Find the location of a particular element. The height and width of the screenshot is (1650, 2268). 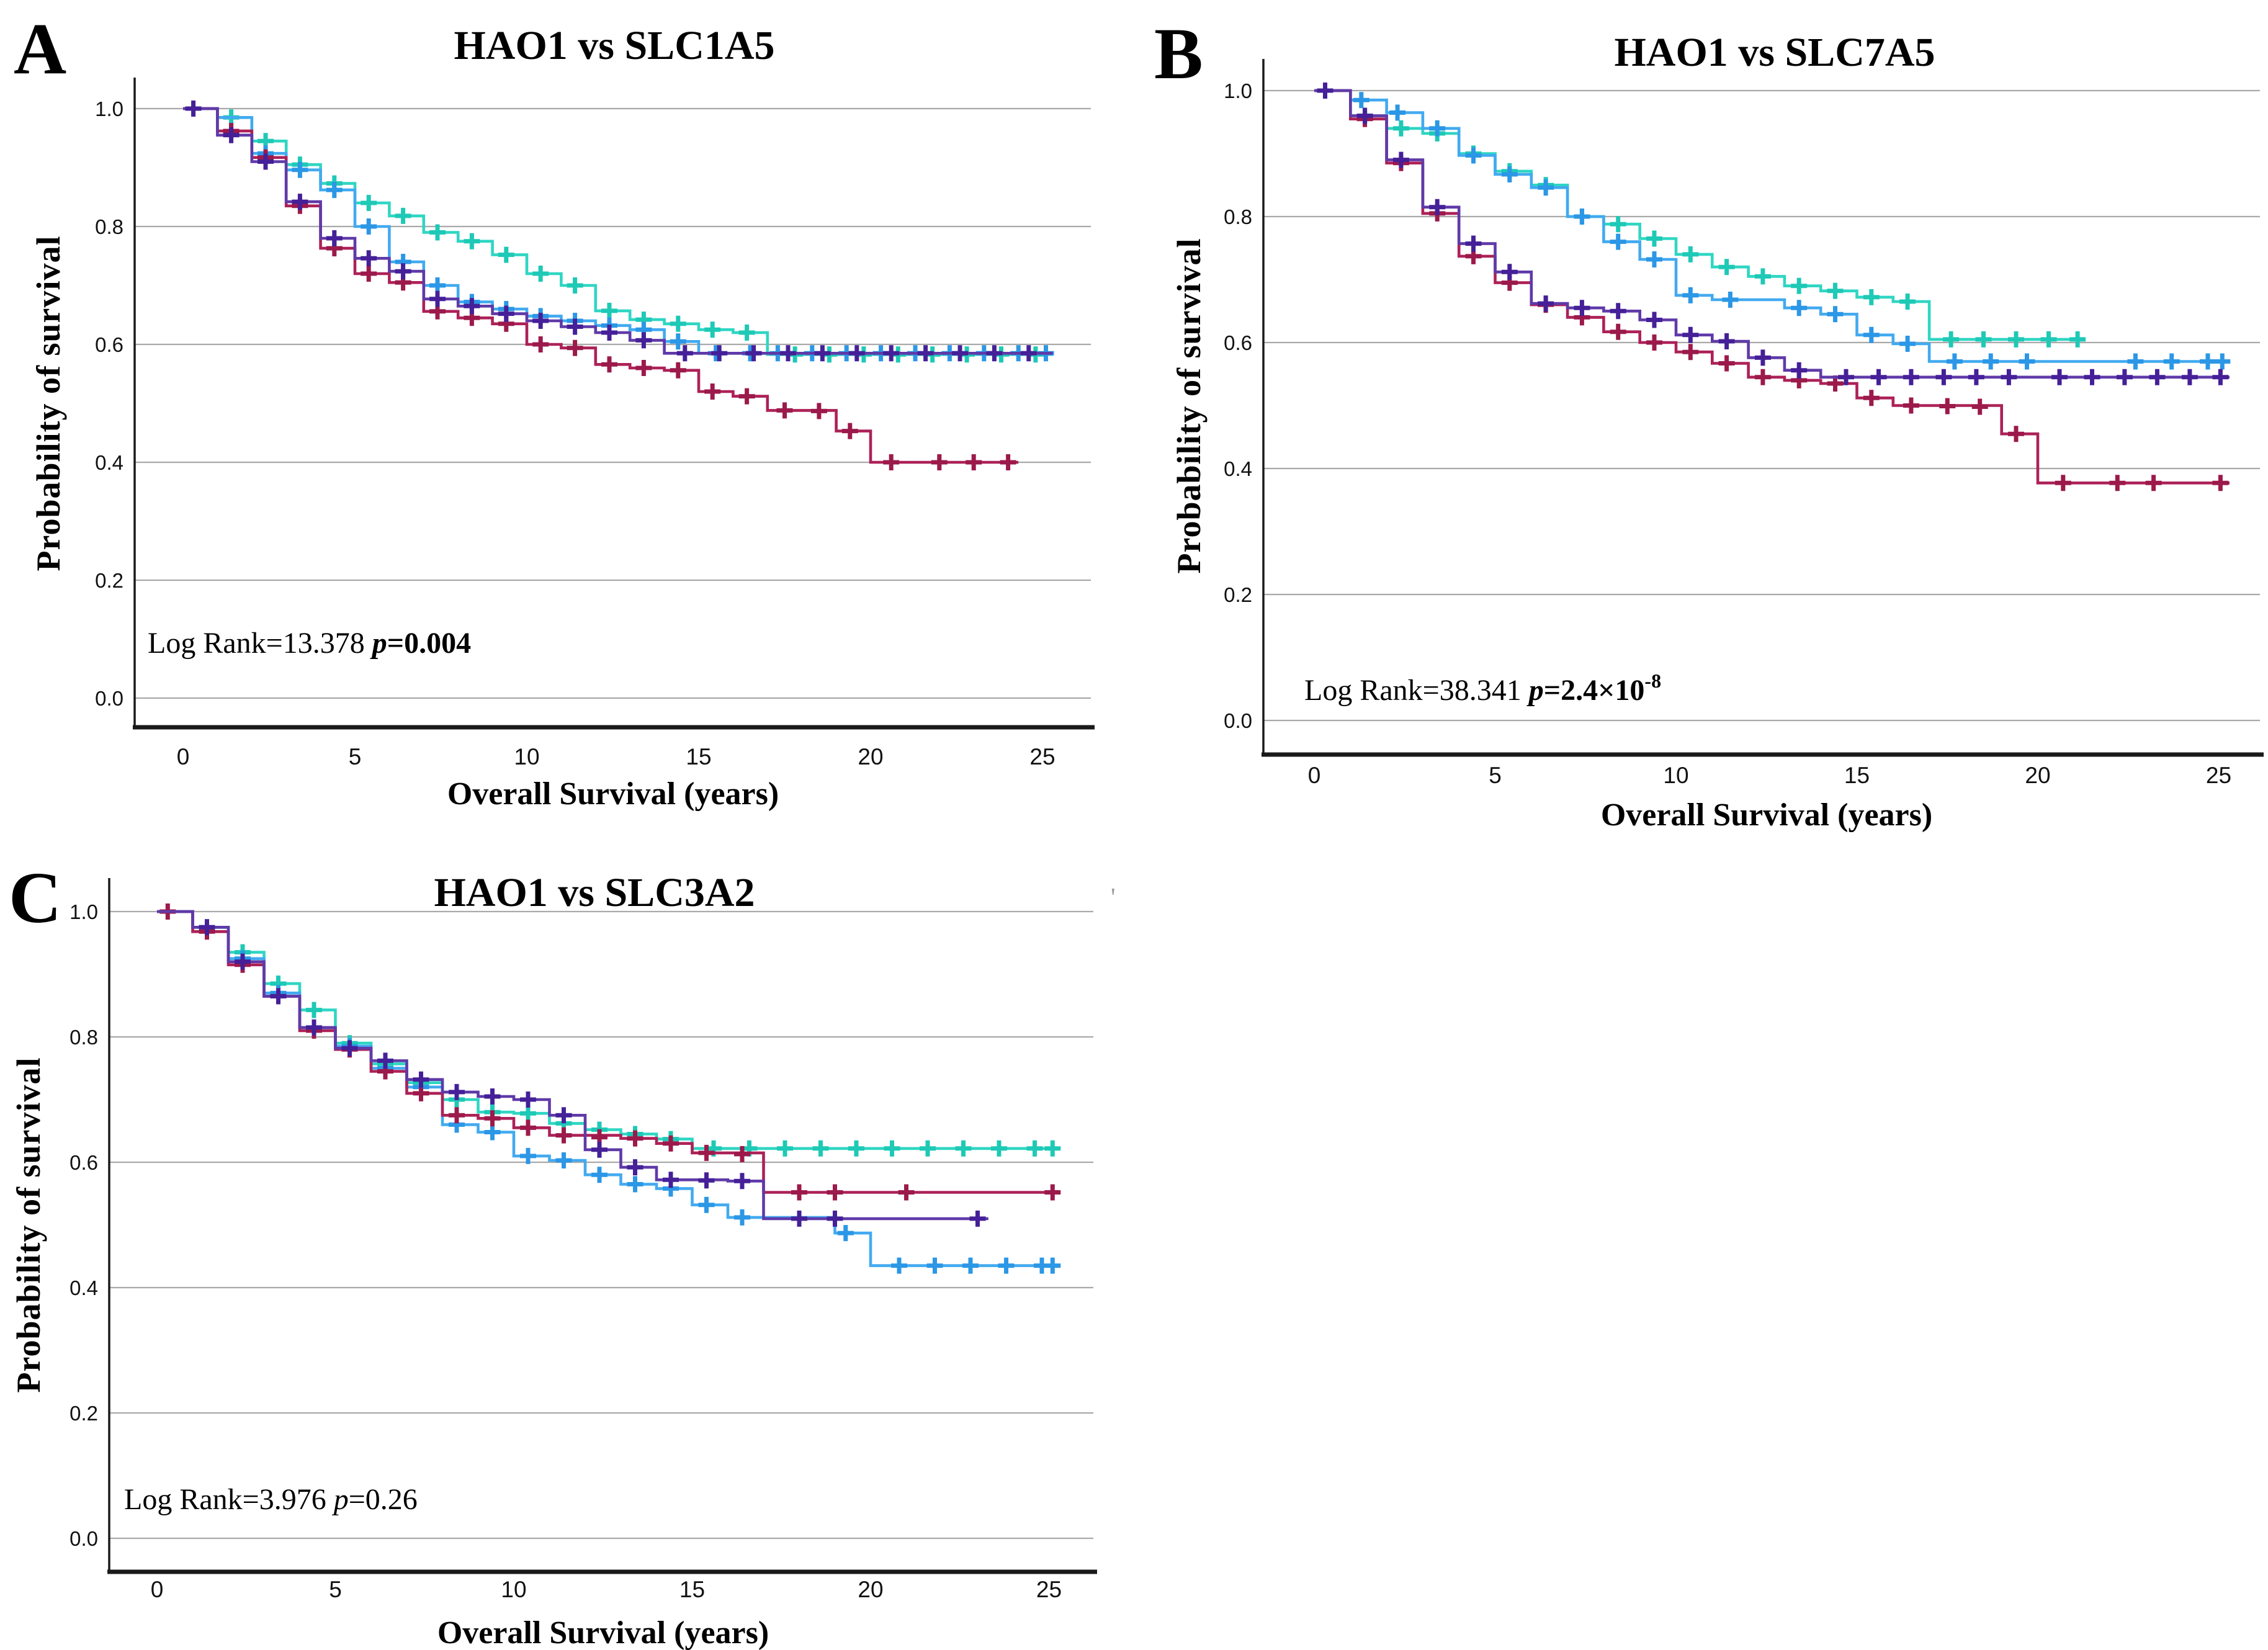

p-value-text: =0.004 is located at coordinates (429, 643).